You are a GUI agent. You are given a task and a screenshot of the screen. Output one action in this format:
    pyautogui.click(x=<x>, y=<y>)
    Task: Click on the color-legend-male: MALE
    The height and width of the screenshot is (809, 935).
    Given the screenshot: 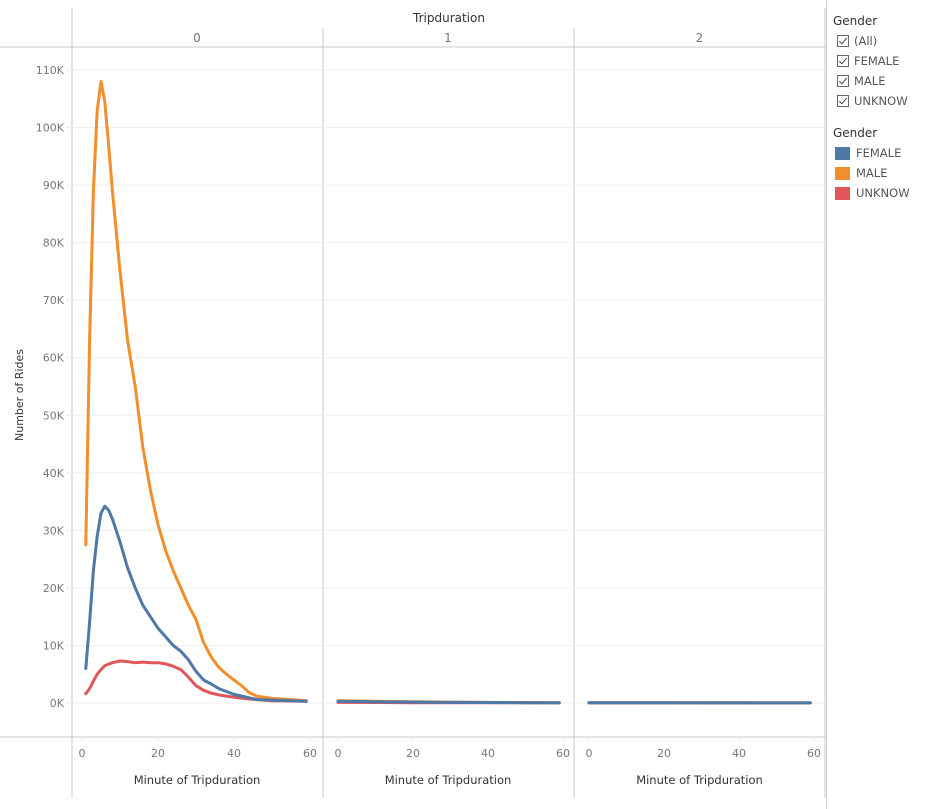 What is the action you would take?
    pyautogui.click(x=861, y=173)
    